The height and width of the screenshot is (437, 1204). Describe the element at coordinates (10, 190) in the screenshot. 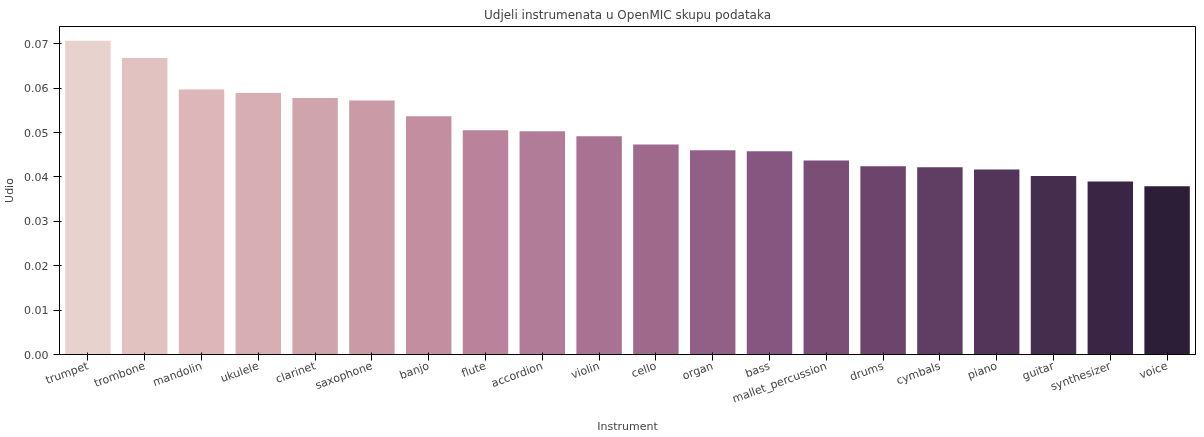

I see `y-axis-title: Udio` at that location.